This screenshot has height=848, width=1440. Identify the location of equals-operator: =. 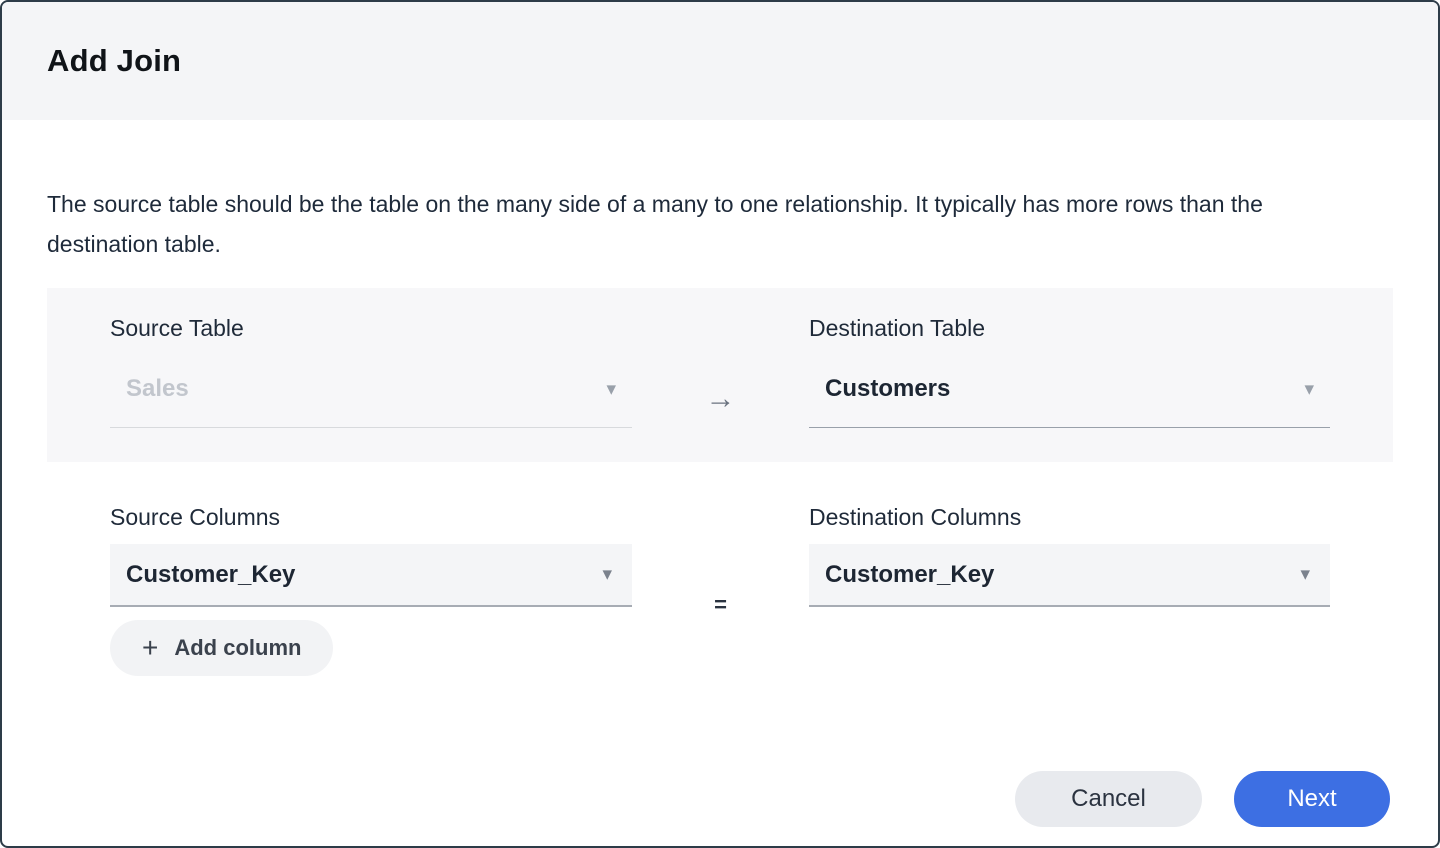
(720, 604).